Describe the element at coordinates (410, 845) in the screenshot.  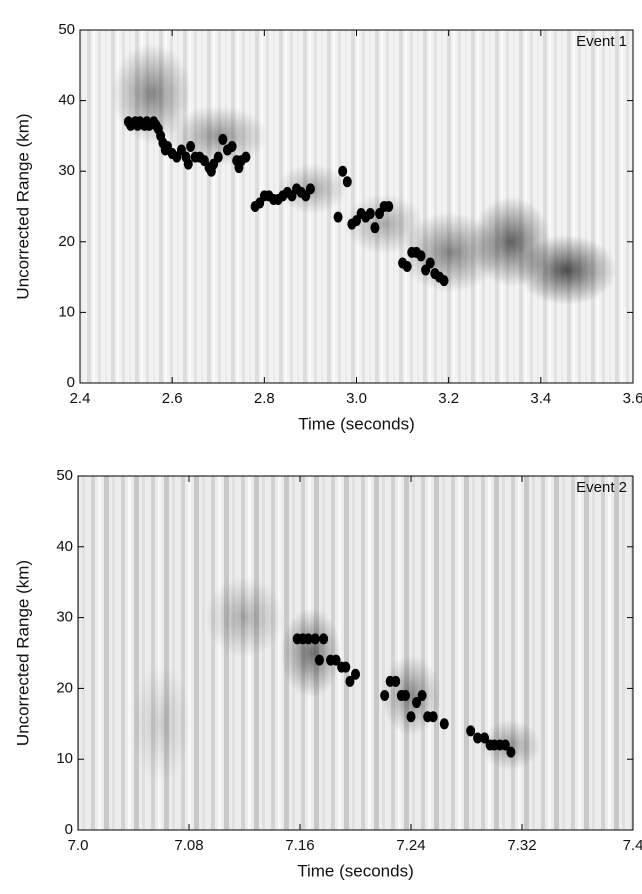
I see `x-tick-label: 7.24` at that location.